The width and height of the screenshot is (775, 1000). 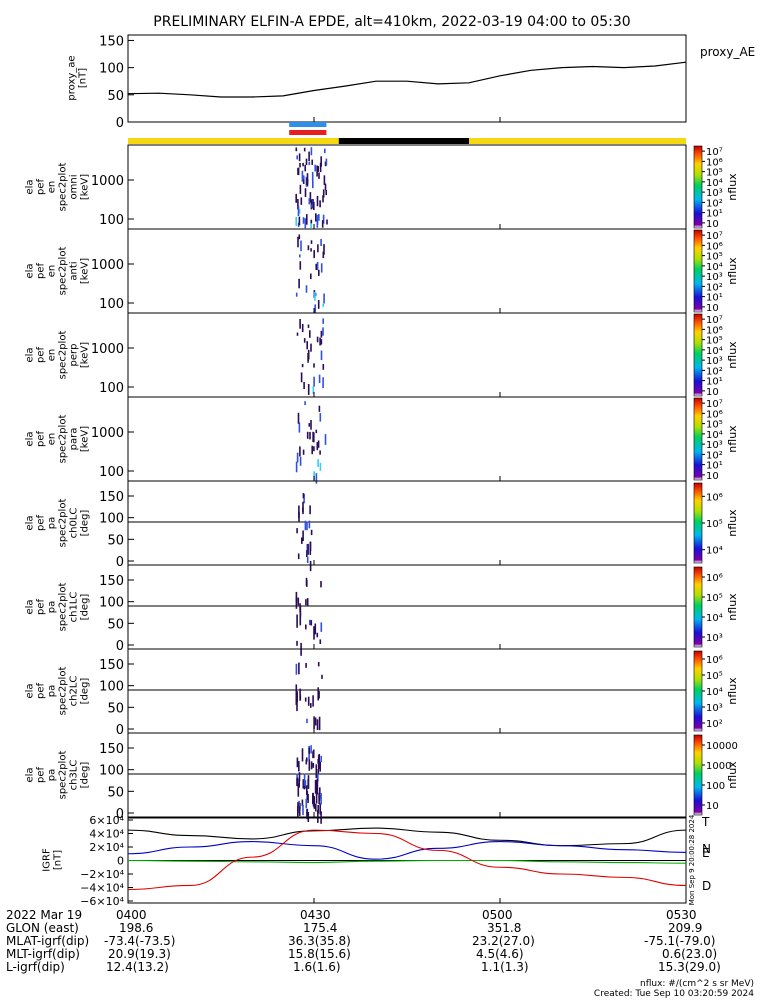 I want to click on ylabel-pitch-angle: pa, so click(x=52, y=775).